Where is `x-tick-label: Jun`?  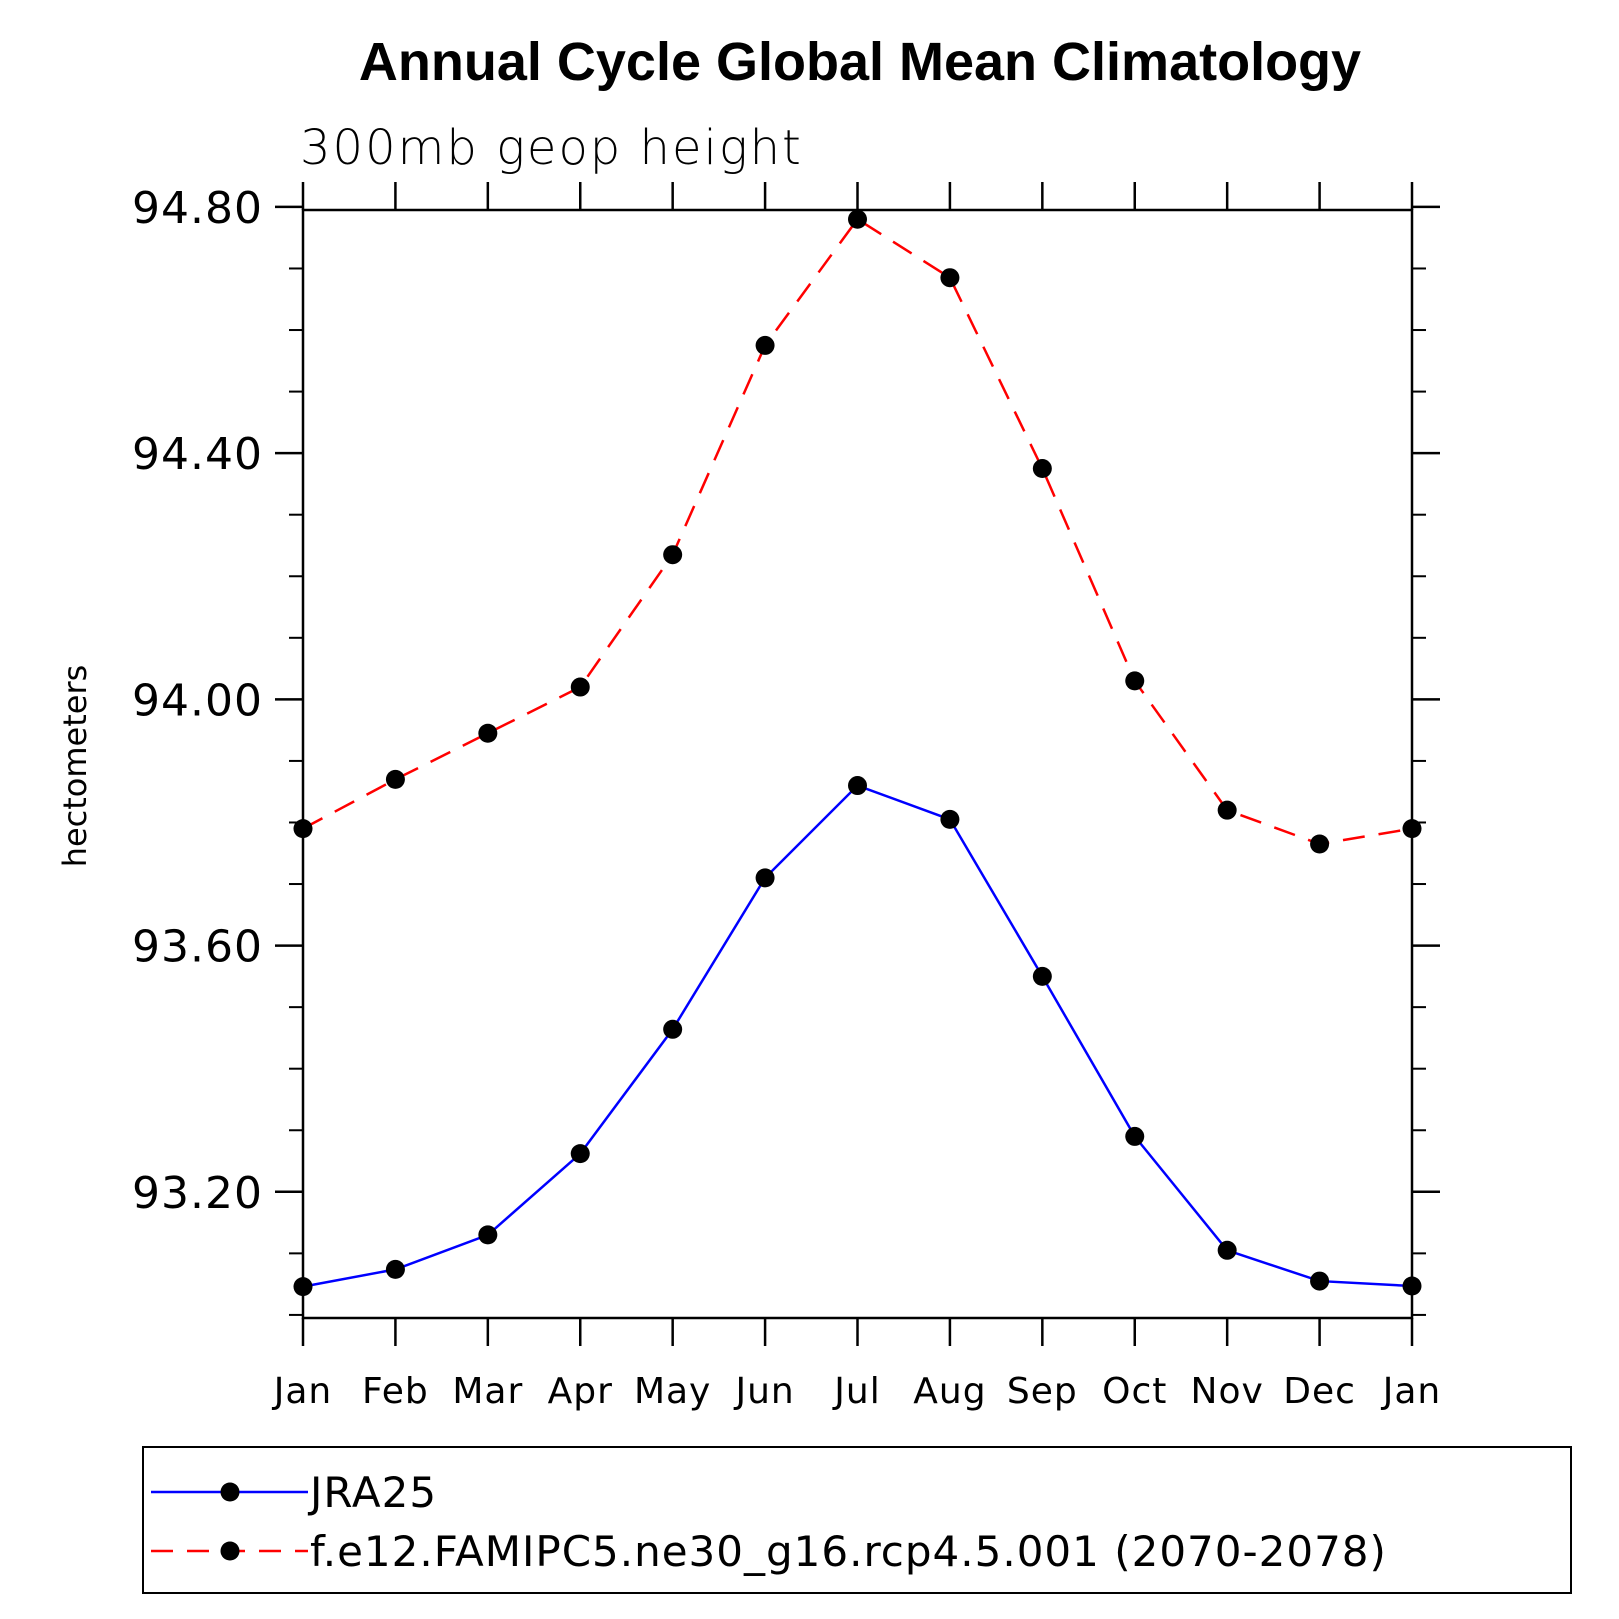 x-tick-label: Jun is located at coordinates (763, 1391).